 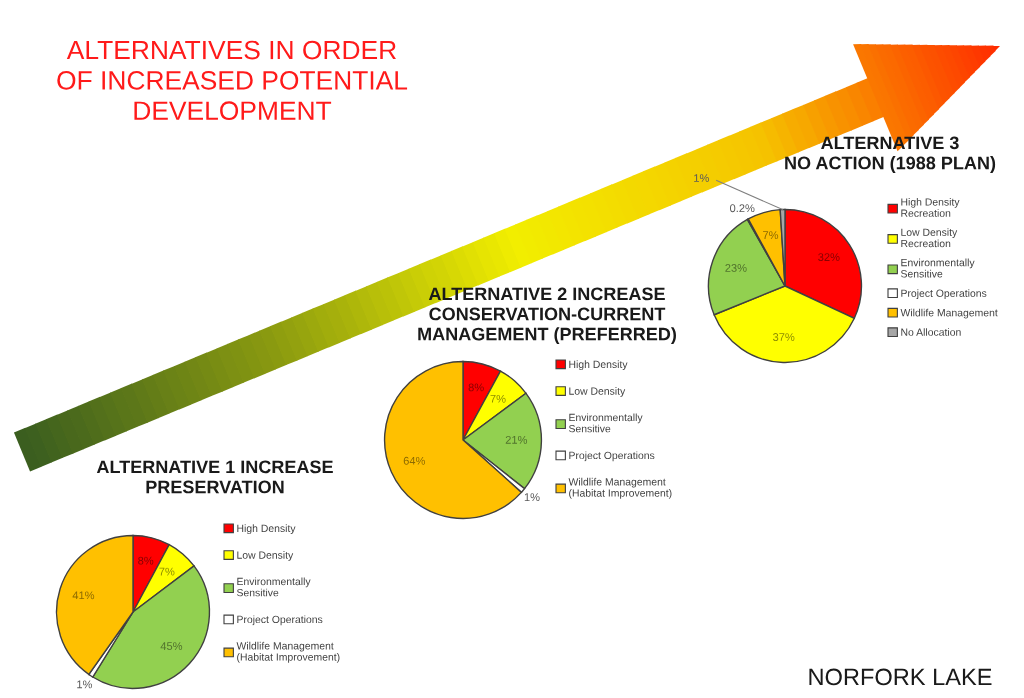 What do you see at coordinates (171, 646) in the screenshot?
I see `data-label: 45%` at bounding box center [171, 646].